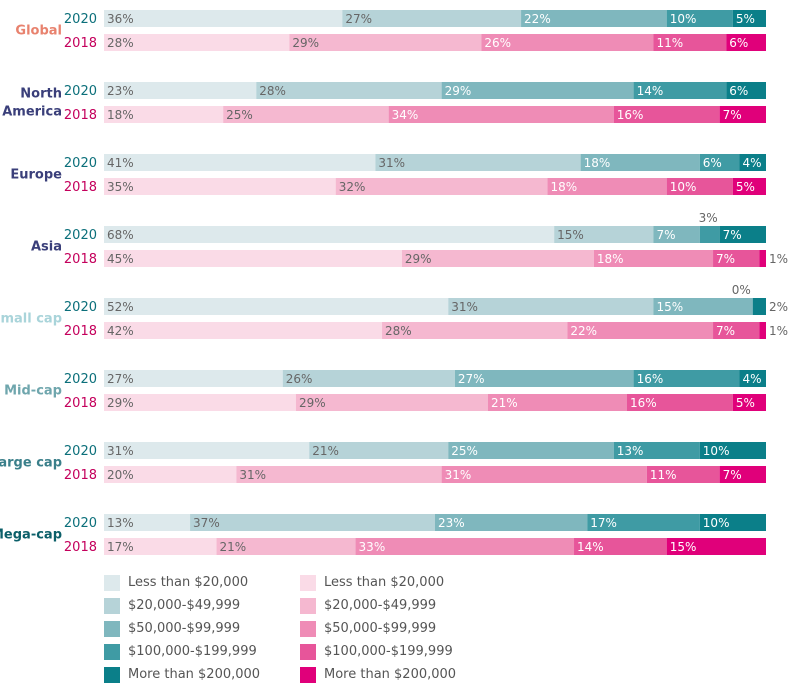 This screenshot has width=796, height=695. What do you see at coordinates (650, 91) in the screenshot?
I see `data-label: 14%` at bounding box center [650, 91].